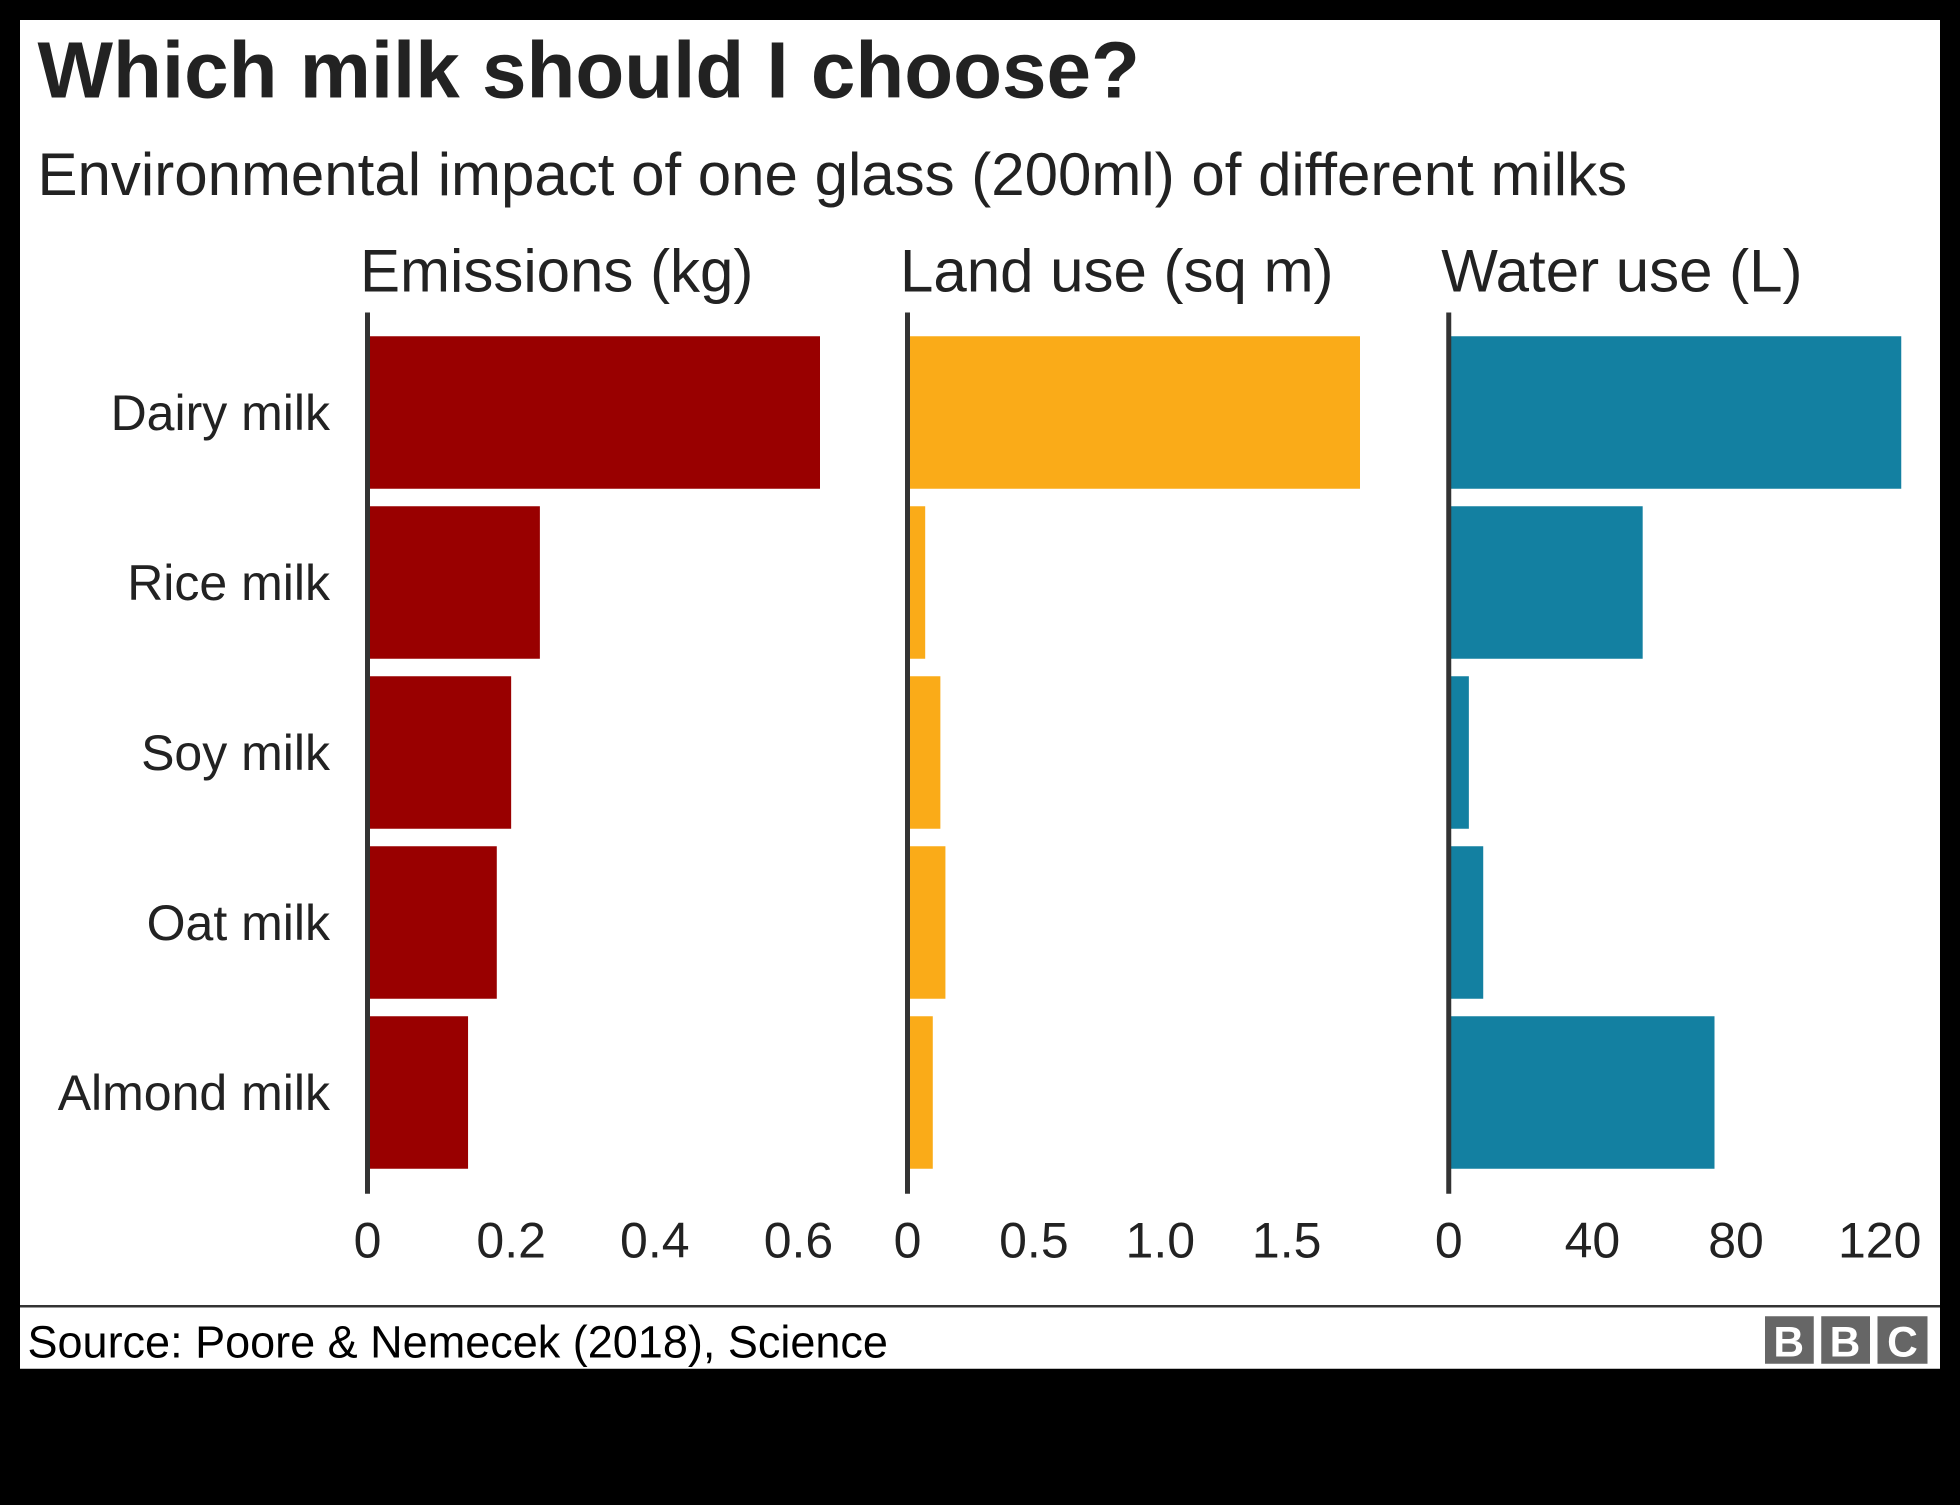 This screenshot has height=1505, width=1960. What do you see at coordinates (655, 1241) in the screenshot?
I see `tick-label: 0.4` at bounding box center [655, 1241].